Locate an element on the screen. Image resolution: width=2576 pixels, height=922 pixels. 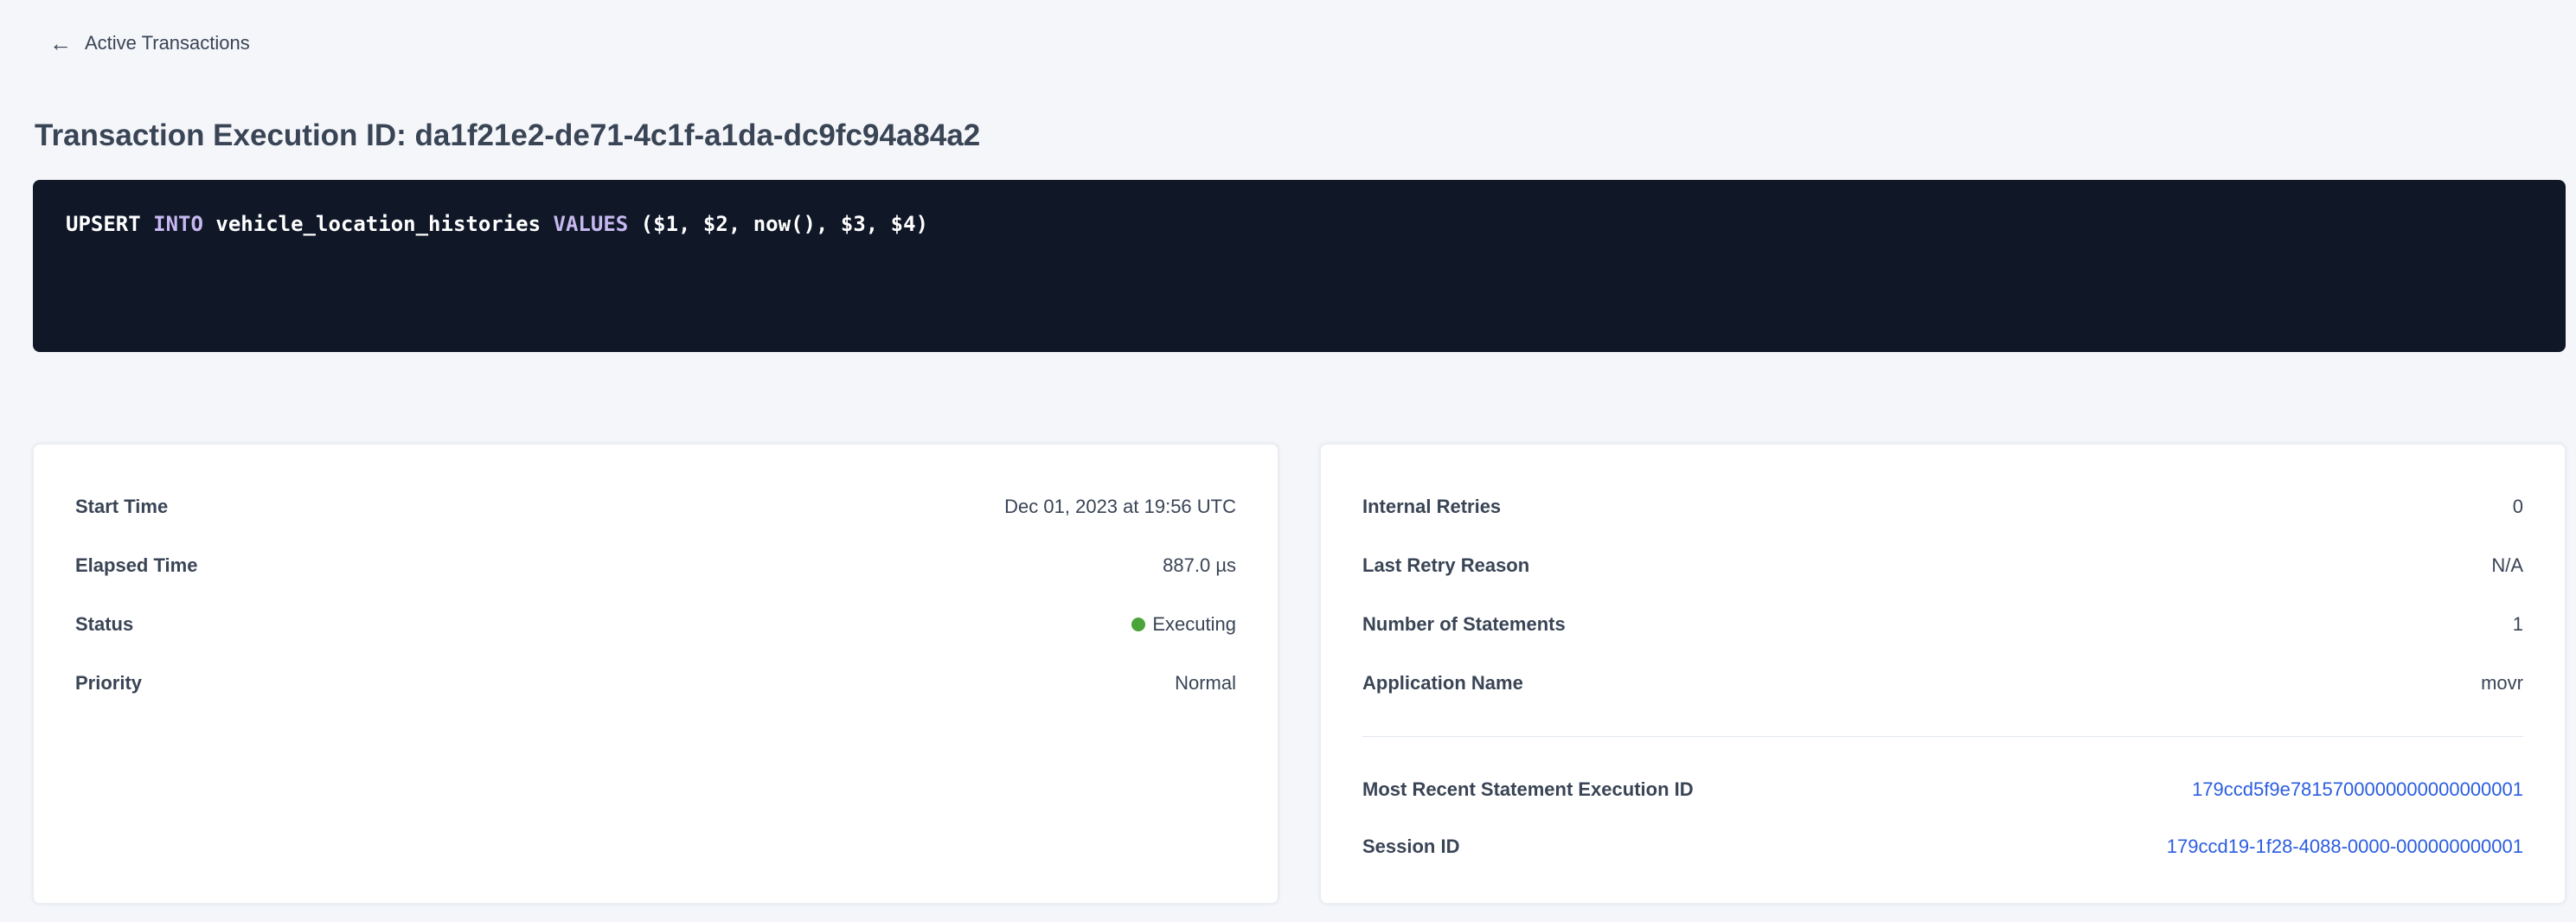
elapsed-time-value: 887.0 µs is located at coordinates (1199, 565).